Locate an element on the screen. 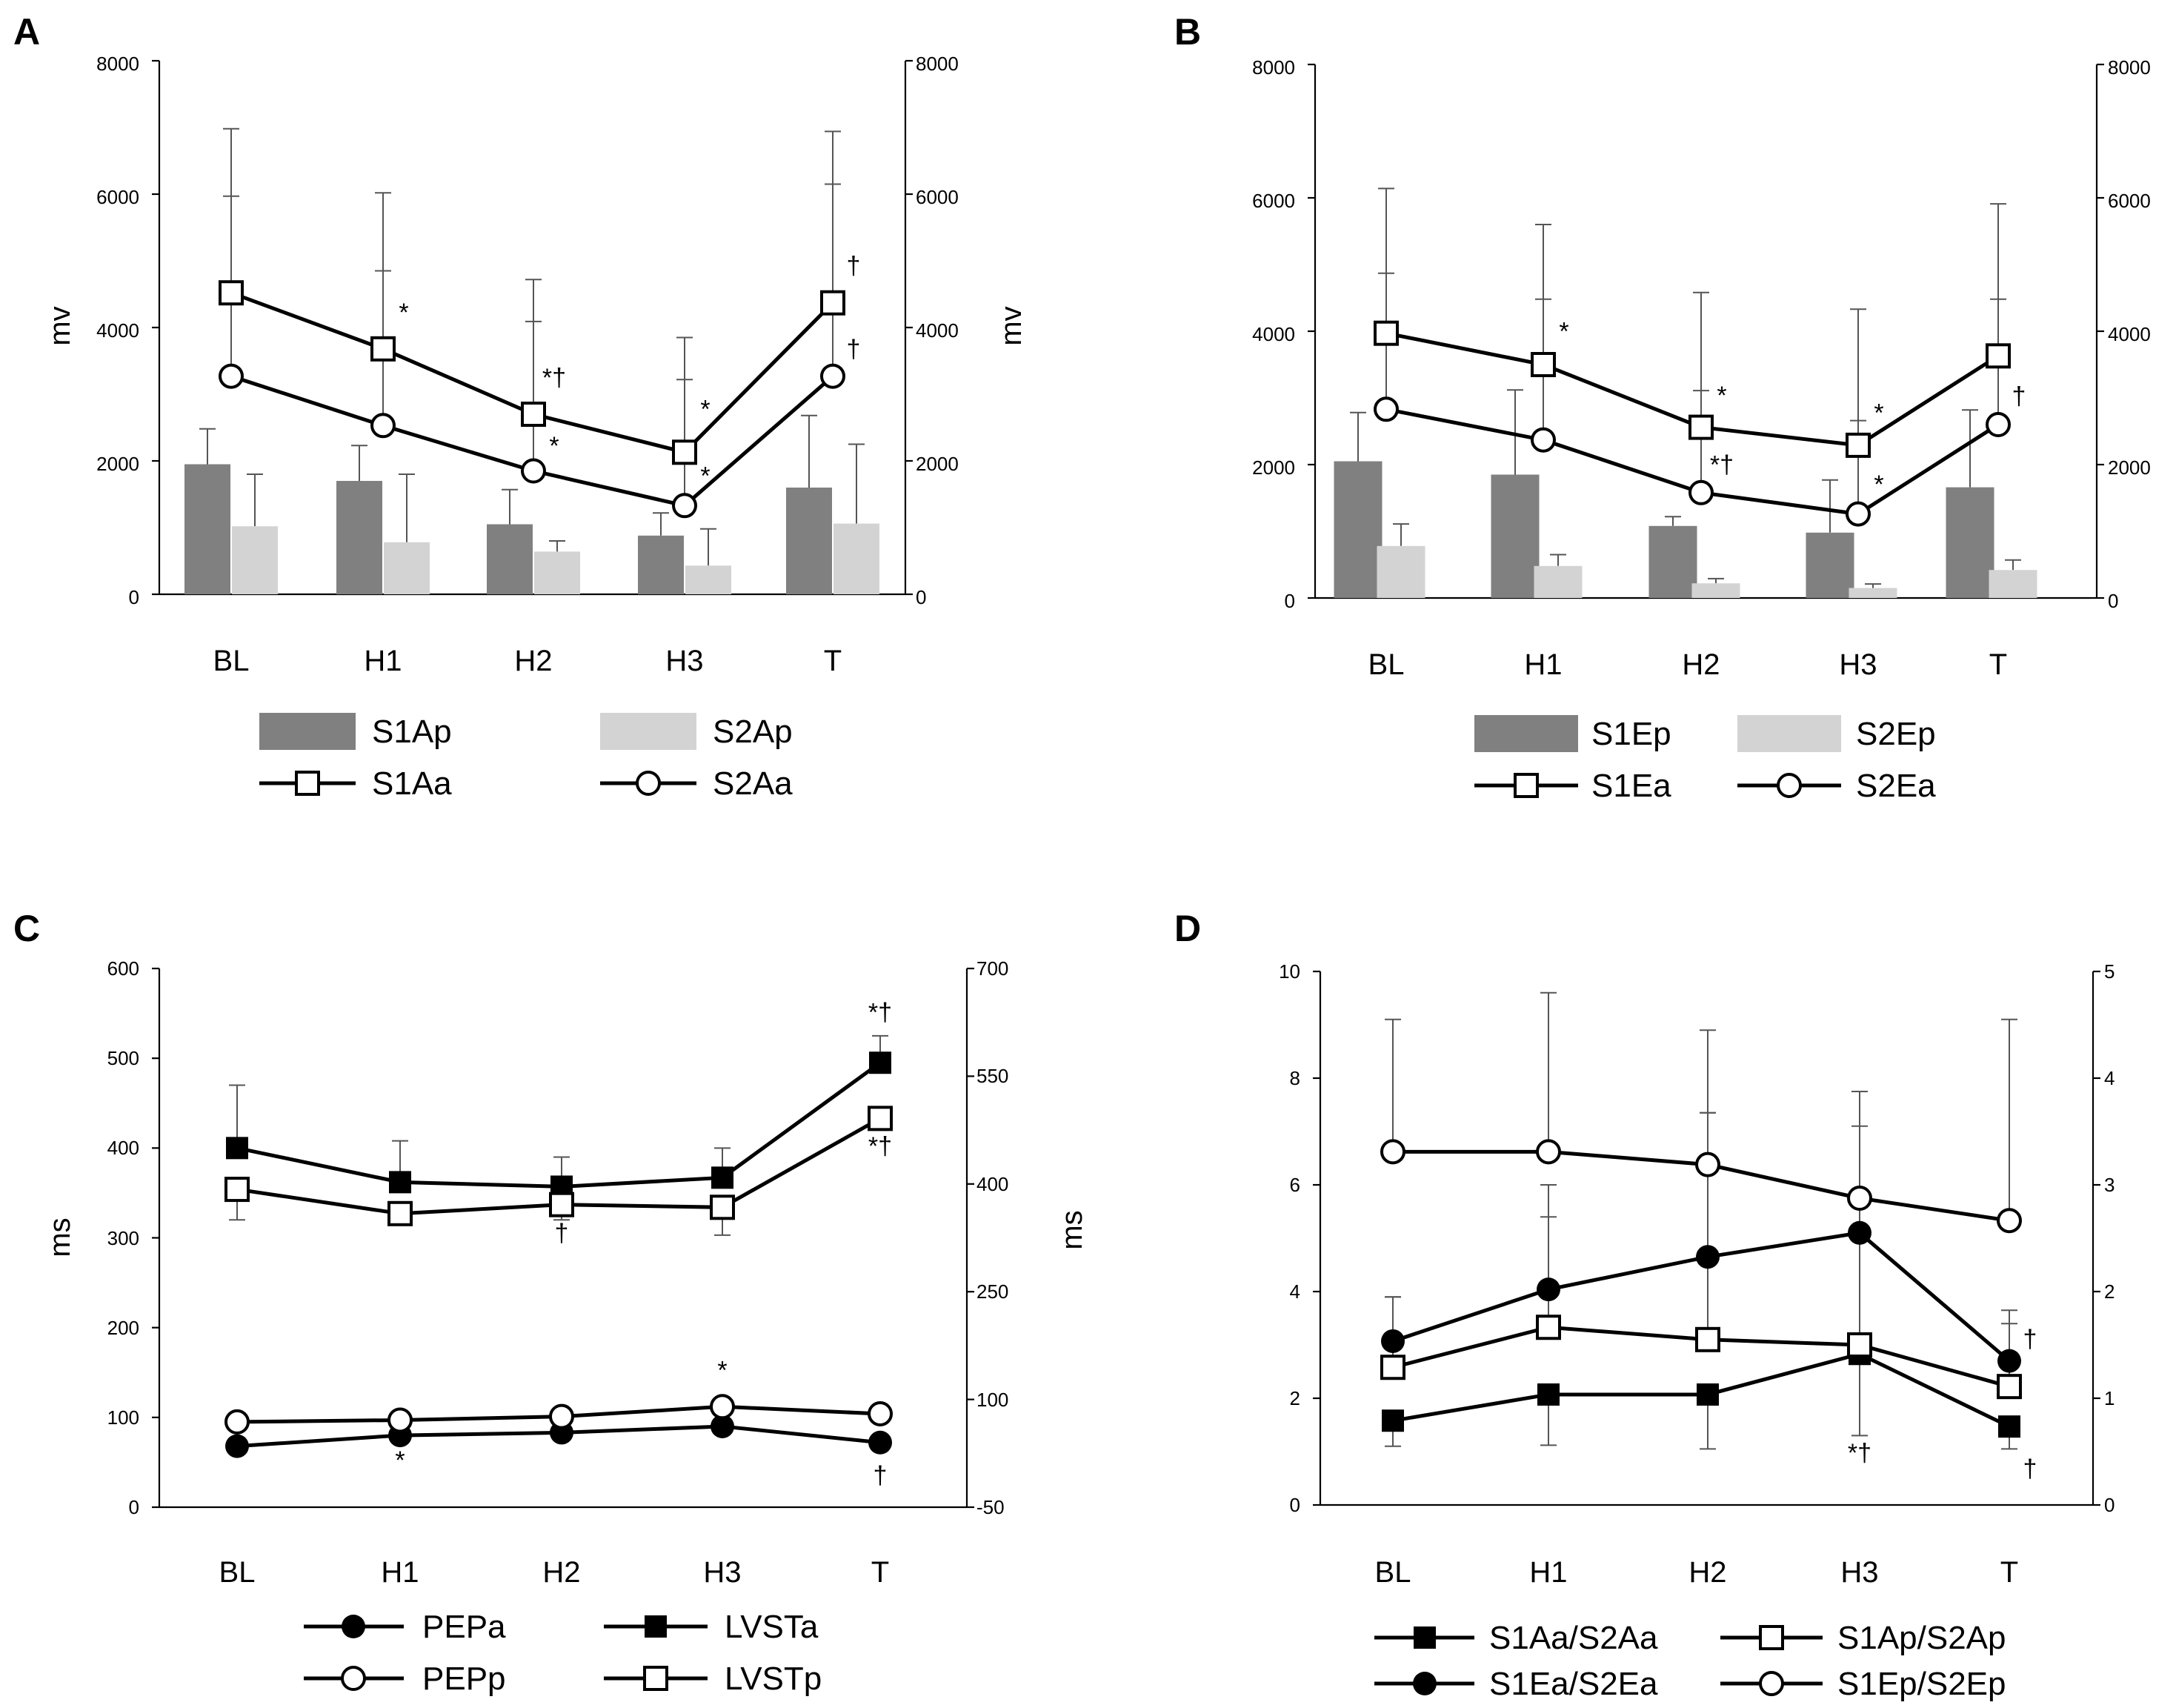  panel-d-ytick: 0 is located at coordinates (1295, 1505).